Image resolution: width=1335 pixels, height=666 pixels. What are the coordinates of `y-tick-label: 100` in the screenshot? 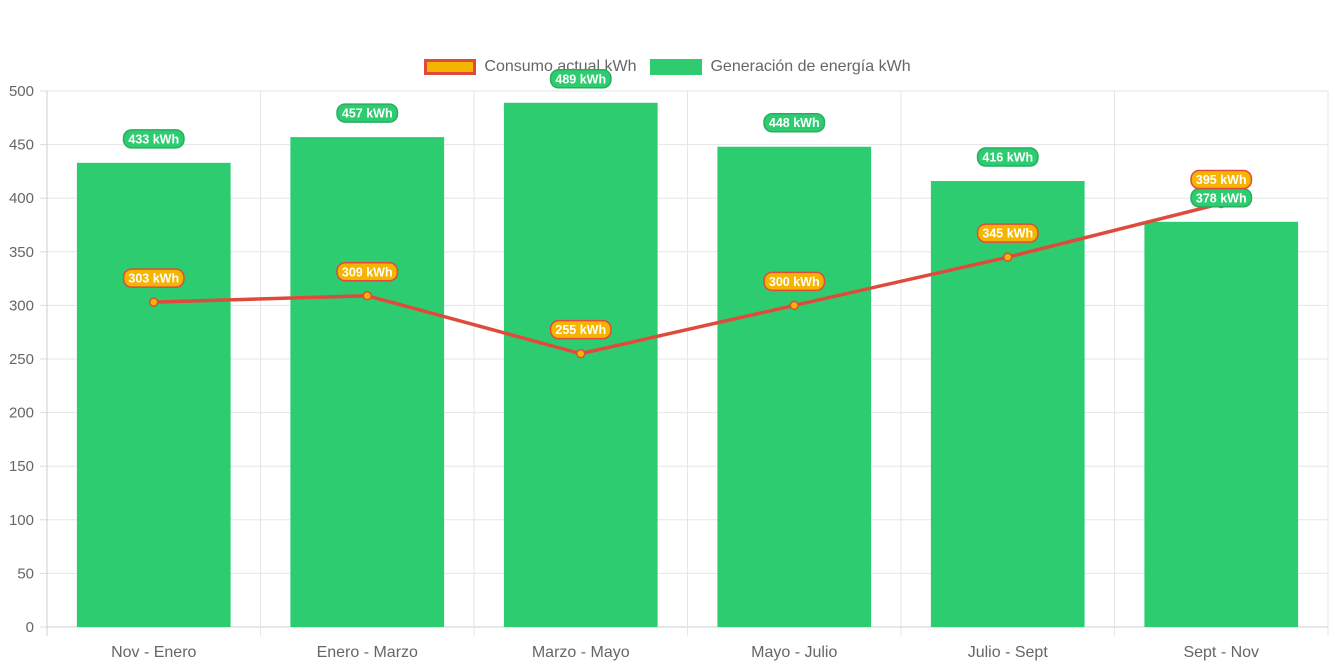 It's located at (21, 520).